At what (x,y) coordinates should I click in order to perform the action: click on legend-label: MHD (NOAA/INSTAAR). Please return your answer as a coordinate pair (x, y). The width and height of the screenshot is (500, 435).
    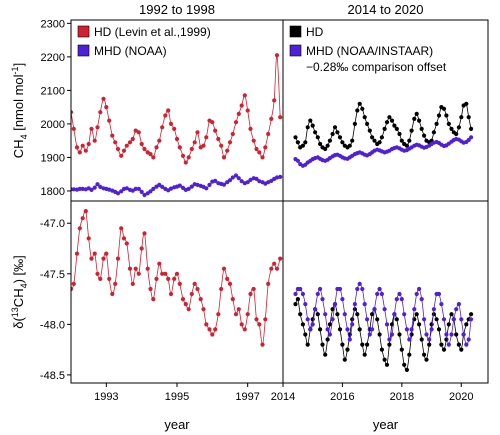
    Looking at the image, I should click on (369, 51).